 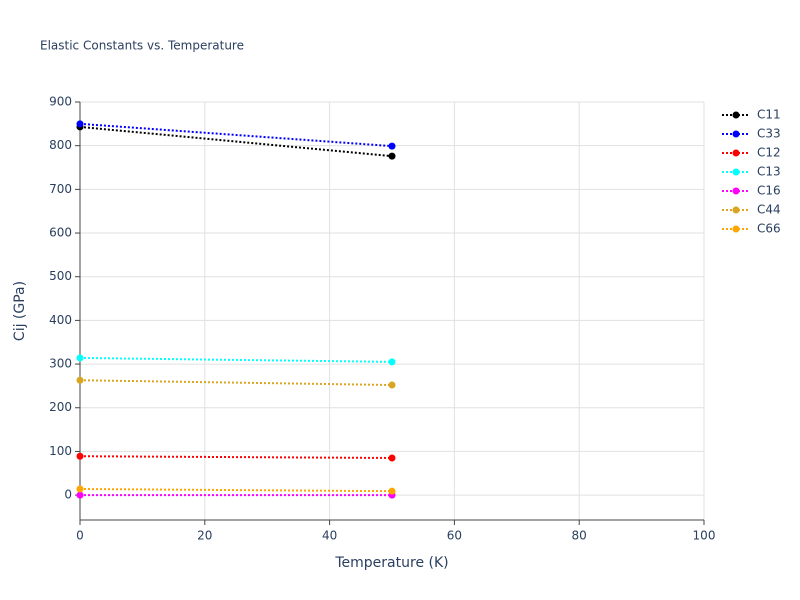 I want to click on y-axis-label: Cij (GPa), so click(x=20, y=311).